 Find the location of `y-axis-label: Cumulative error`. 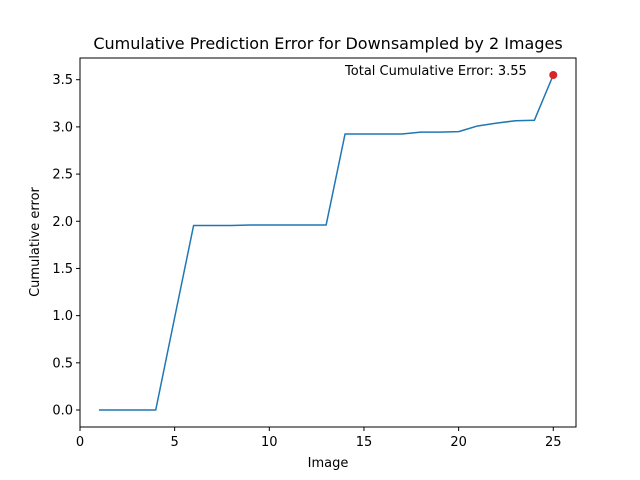

y-axis-label: Cumulative error is located at coordinates (35, 241).